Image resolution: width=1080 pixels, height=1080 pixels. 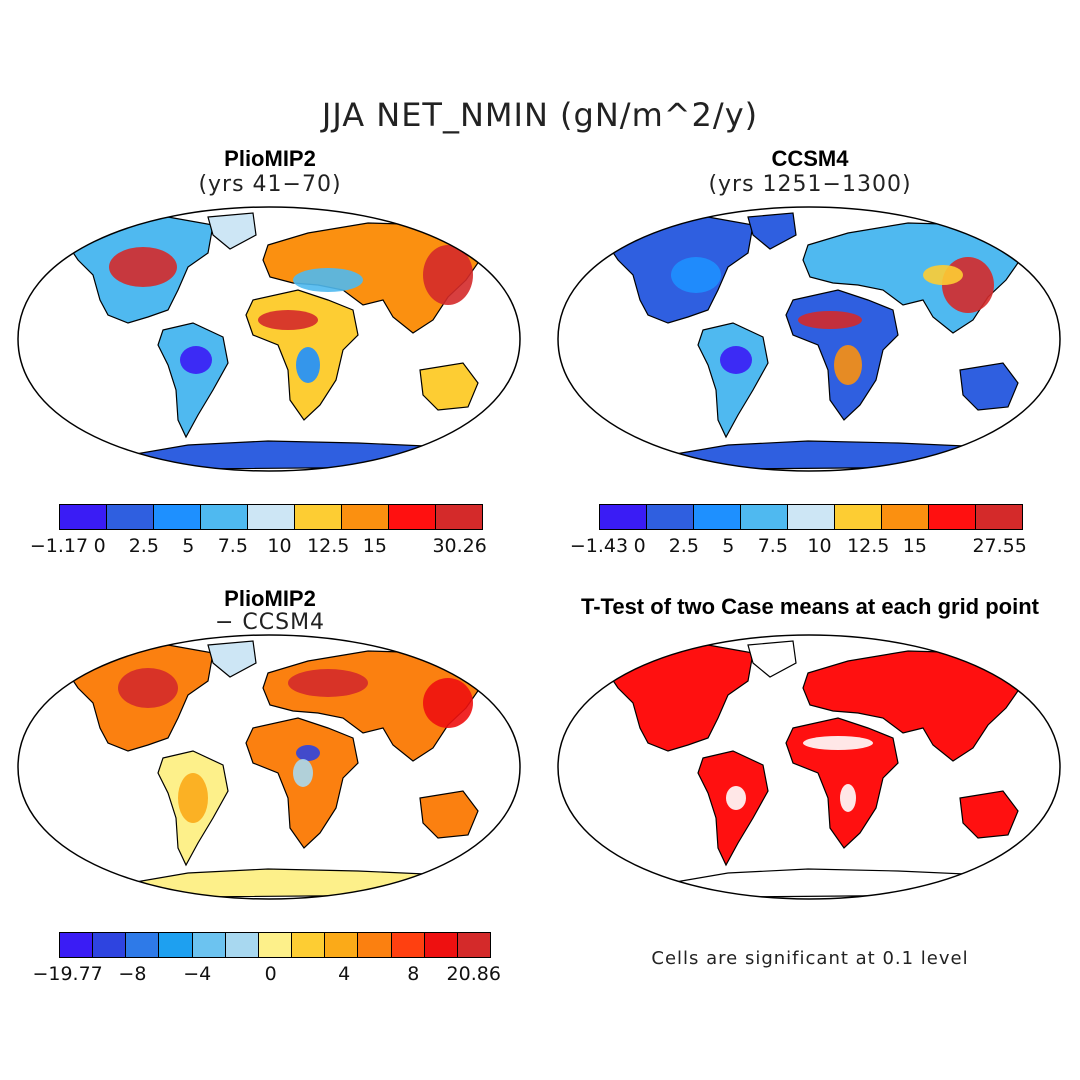 I want to click on panel-3-subtitle: − CCSM4, so click(x=270, y=622).